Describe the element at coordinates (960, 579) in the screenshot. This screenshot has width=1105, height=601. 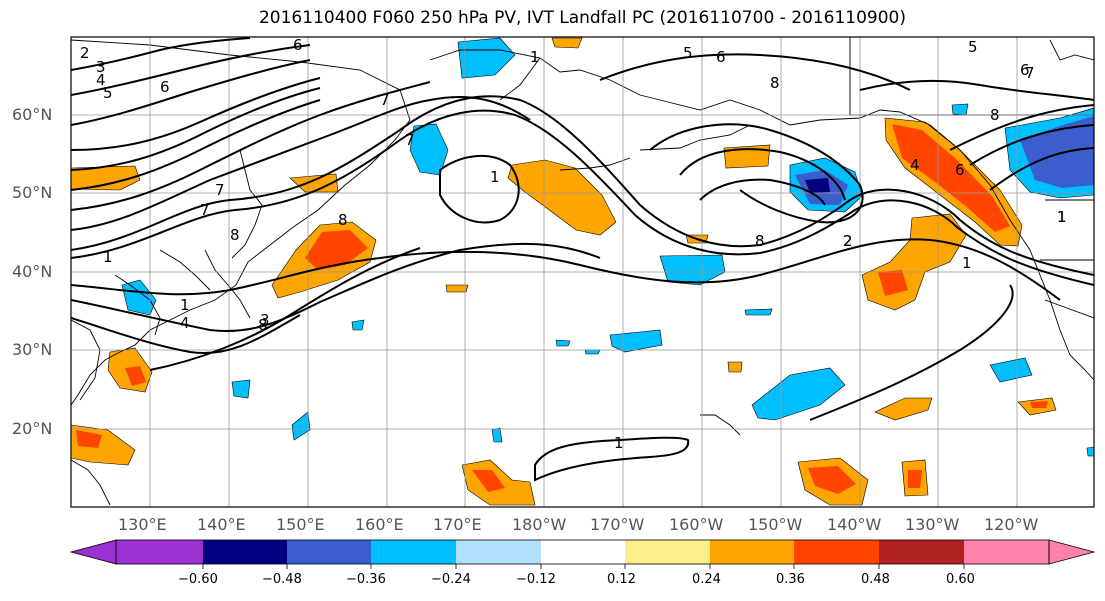
I see `colorbar-tick-label: 0.60` at that location.